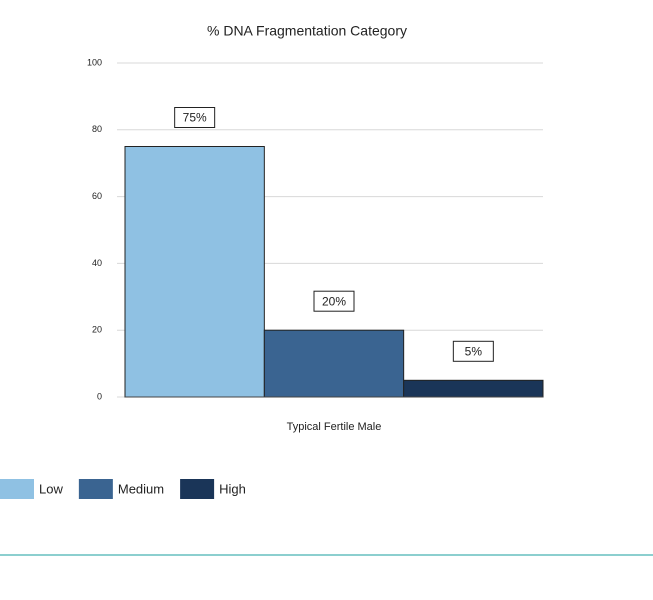  Describe the element at coordinates (307, 31) in the screenshot. I see `chart-title: % DNA Fragmentation Category` at that location.